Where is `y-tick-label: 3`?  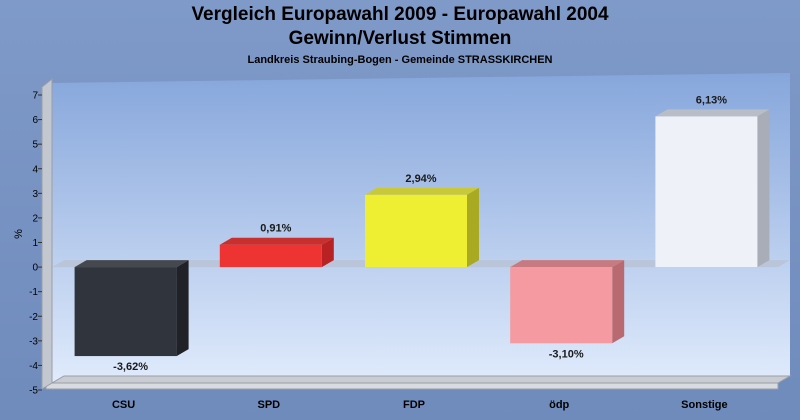 y-tick-label: 3 is located at coordinates (35, 194).